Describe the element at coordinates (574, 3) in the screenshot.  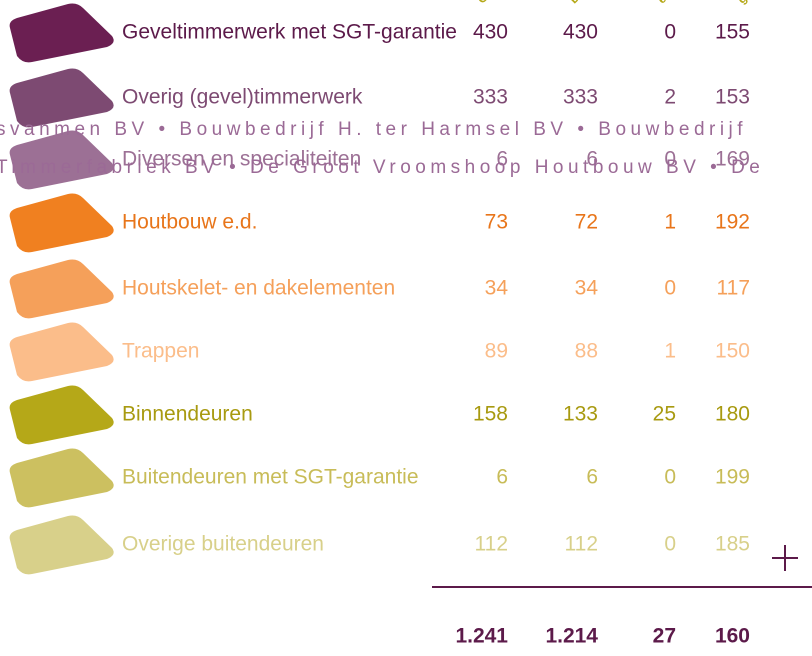
I see `column-header: D` at that location.